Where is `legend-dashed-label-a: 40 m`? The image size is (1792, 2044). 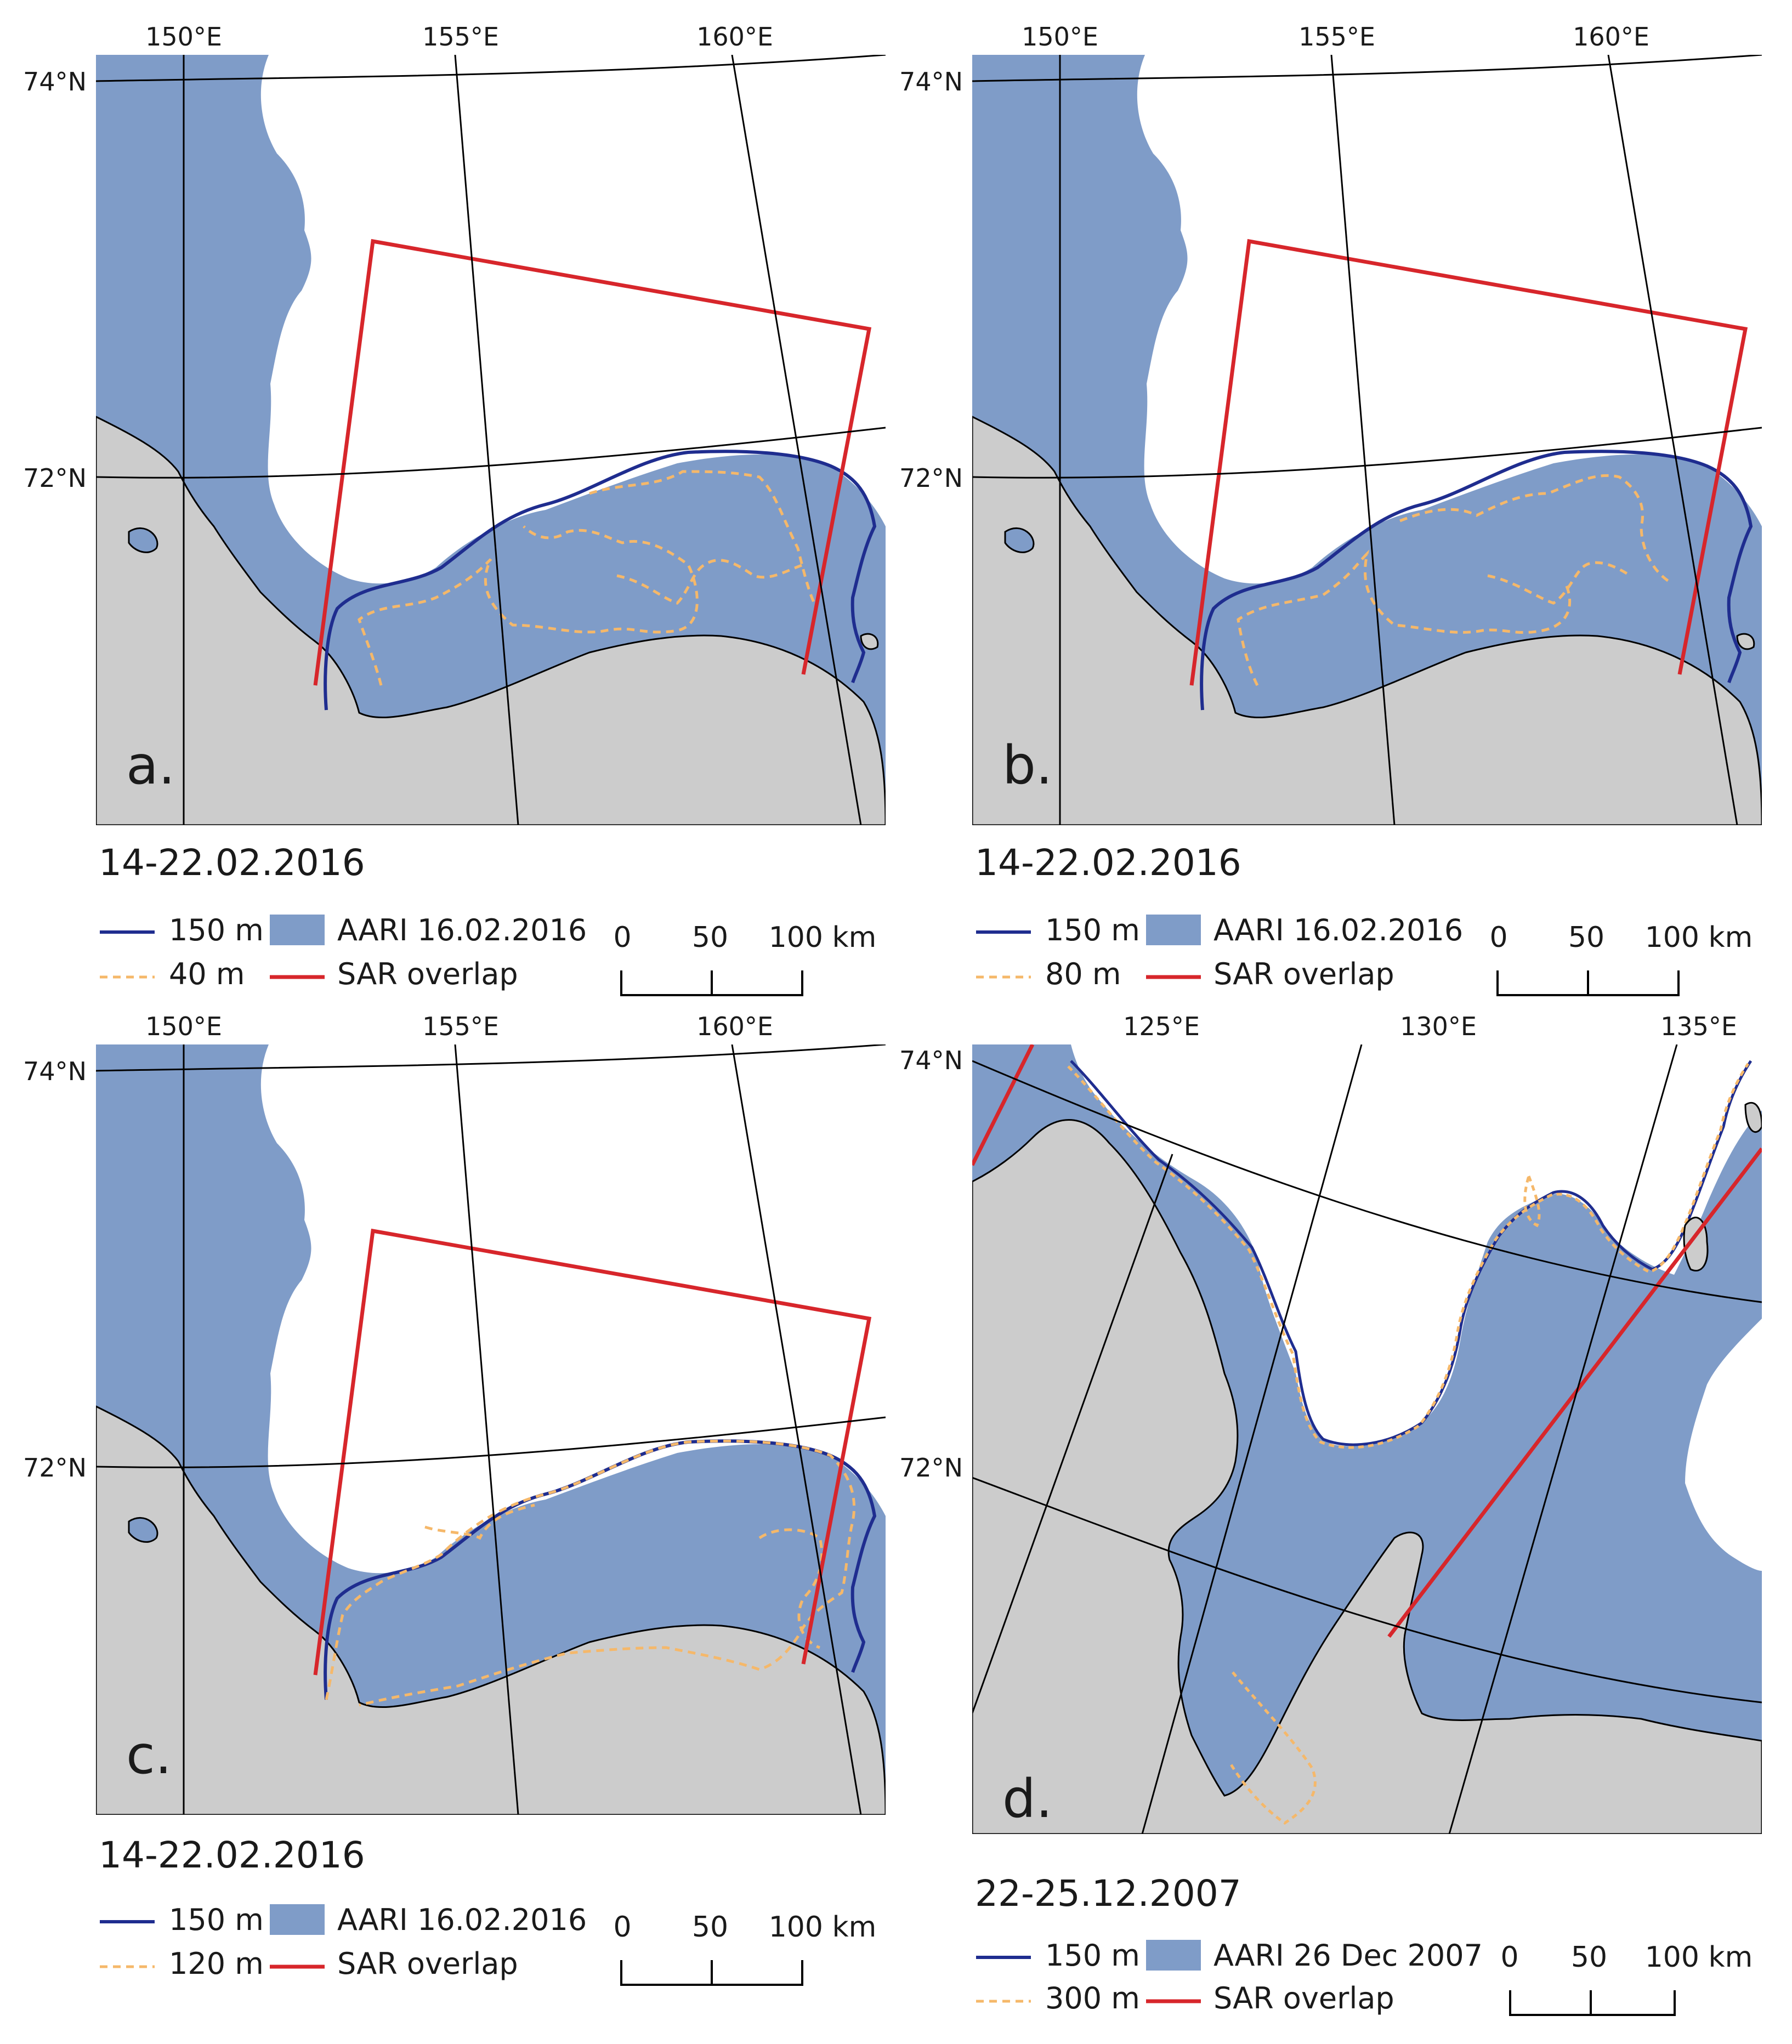
legend-dashed-label-a: 40 m is located at coordinates (207, 974).